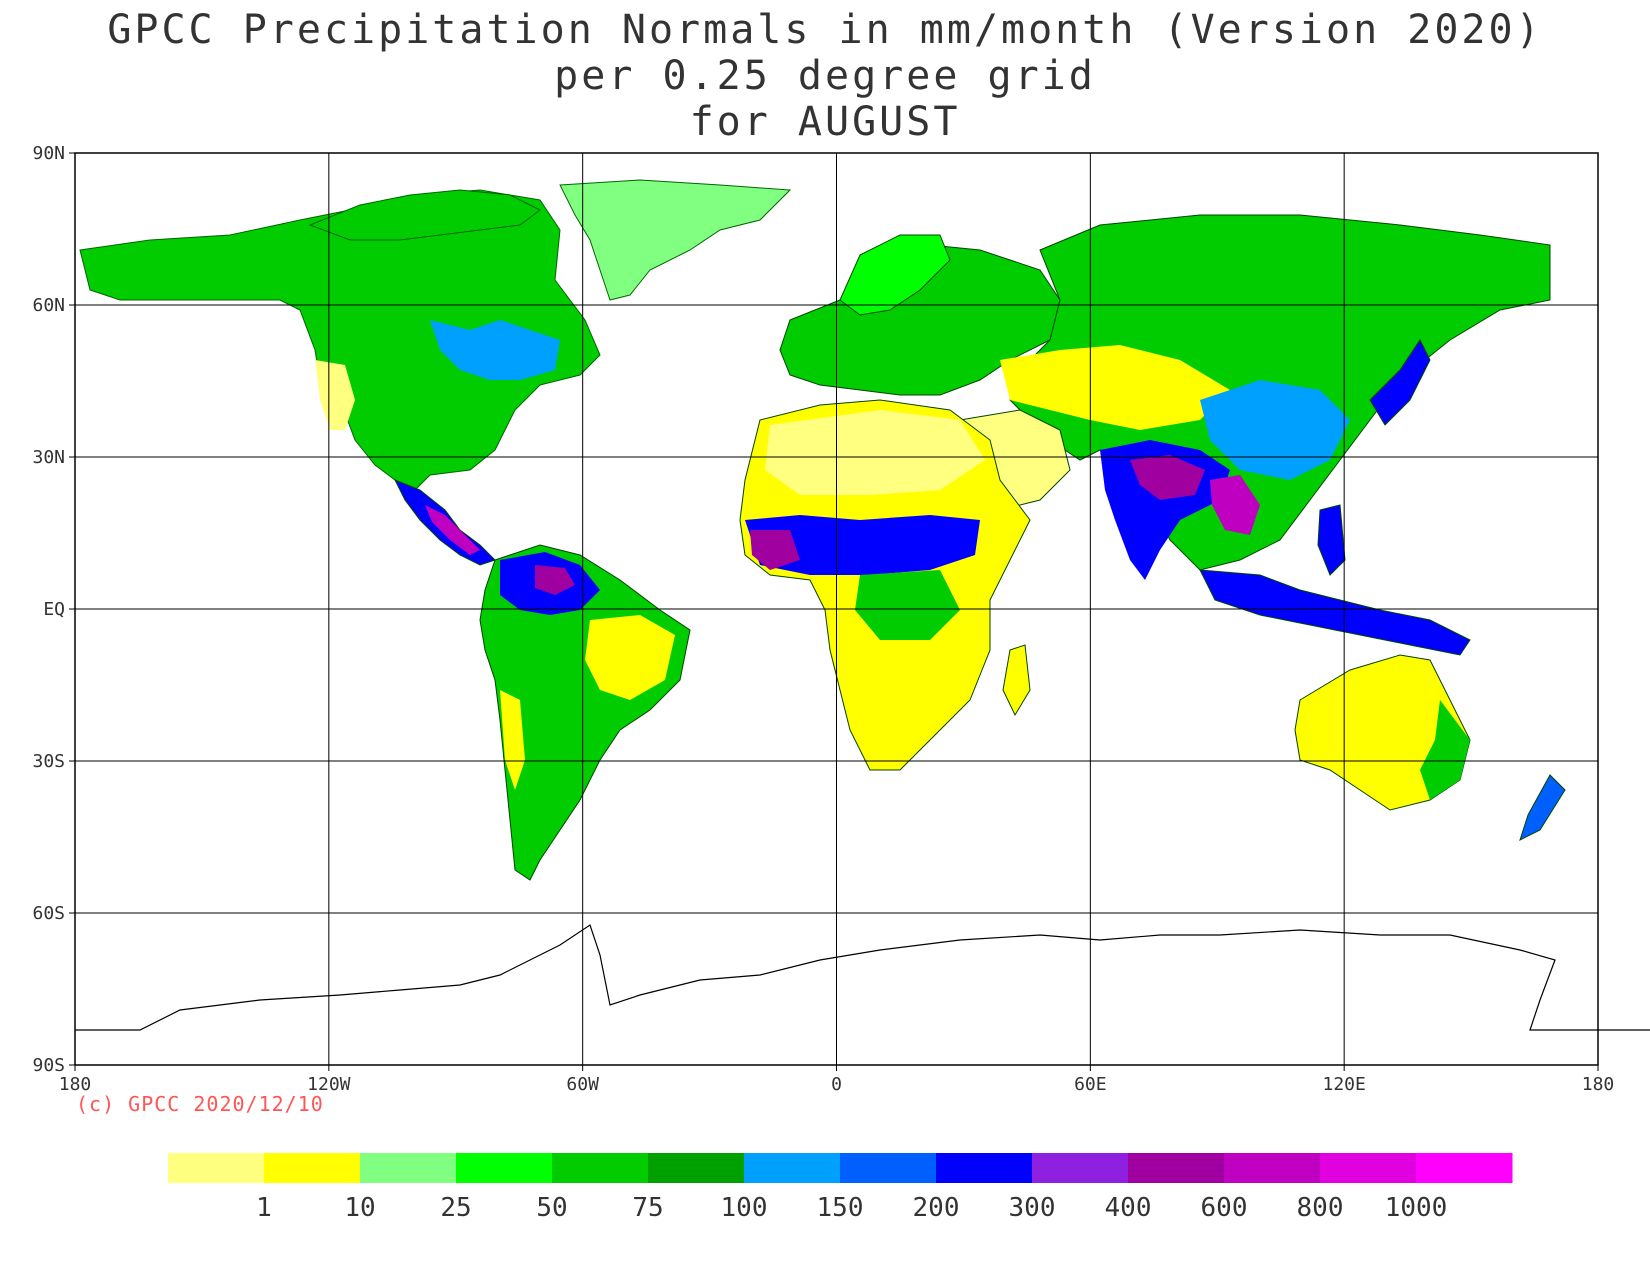 This screenshot has height=1270, width=1650. What do you see at coordinates (825, 76) in the screenshot?
I see `map-subtitle: per 0.25 degree grid` at bounding box center [825, 76].